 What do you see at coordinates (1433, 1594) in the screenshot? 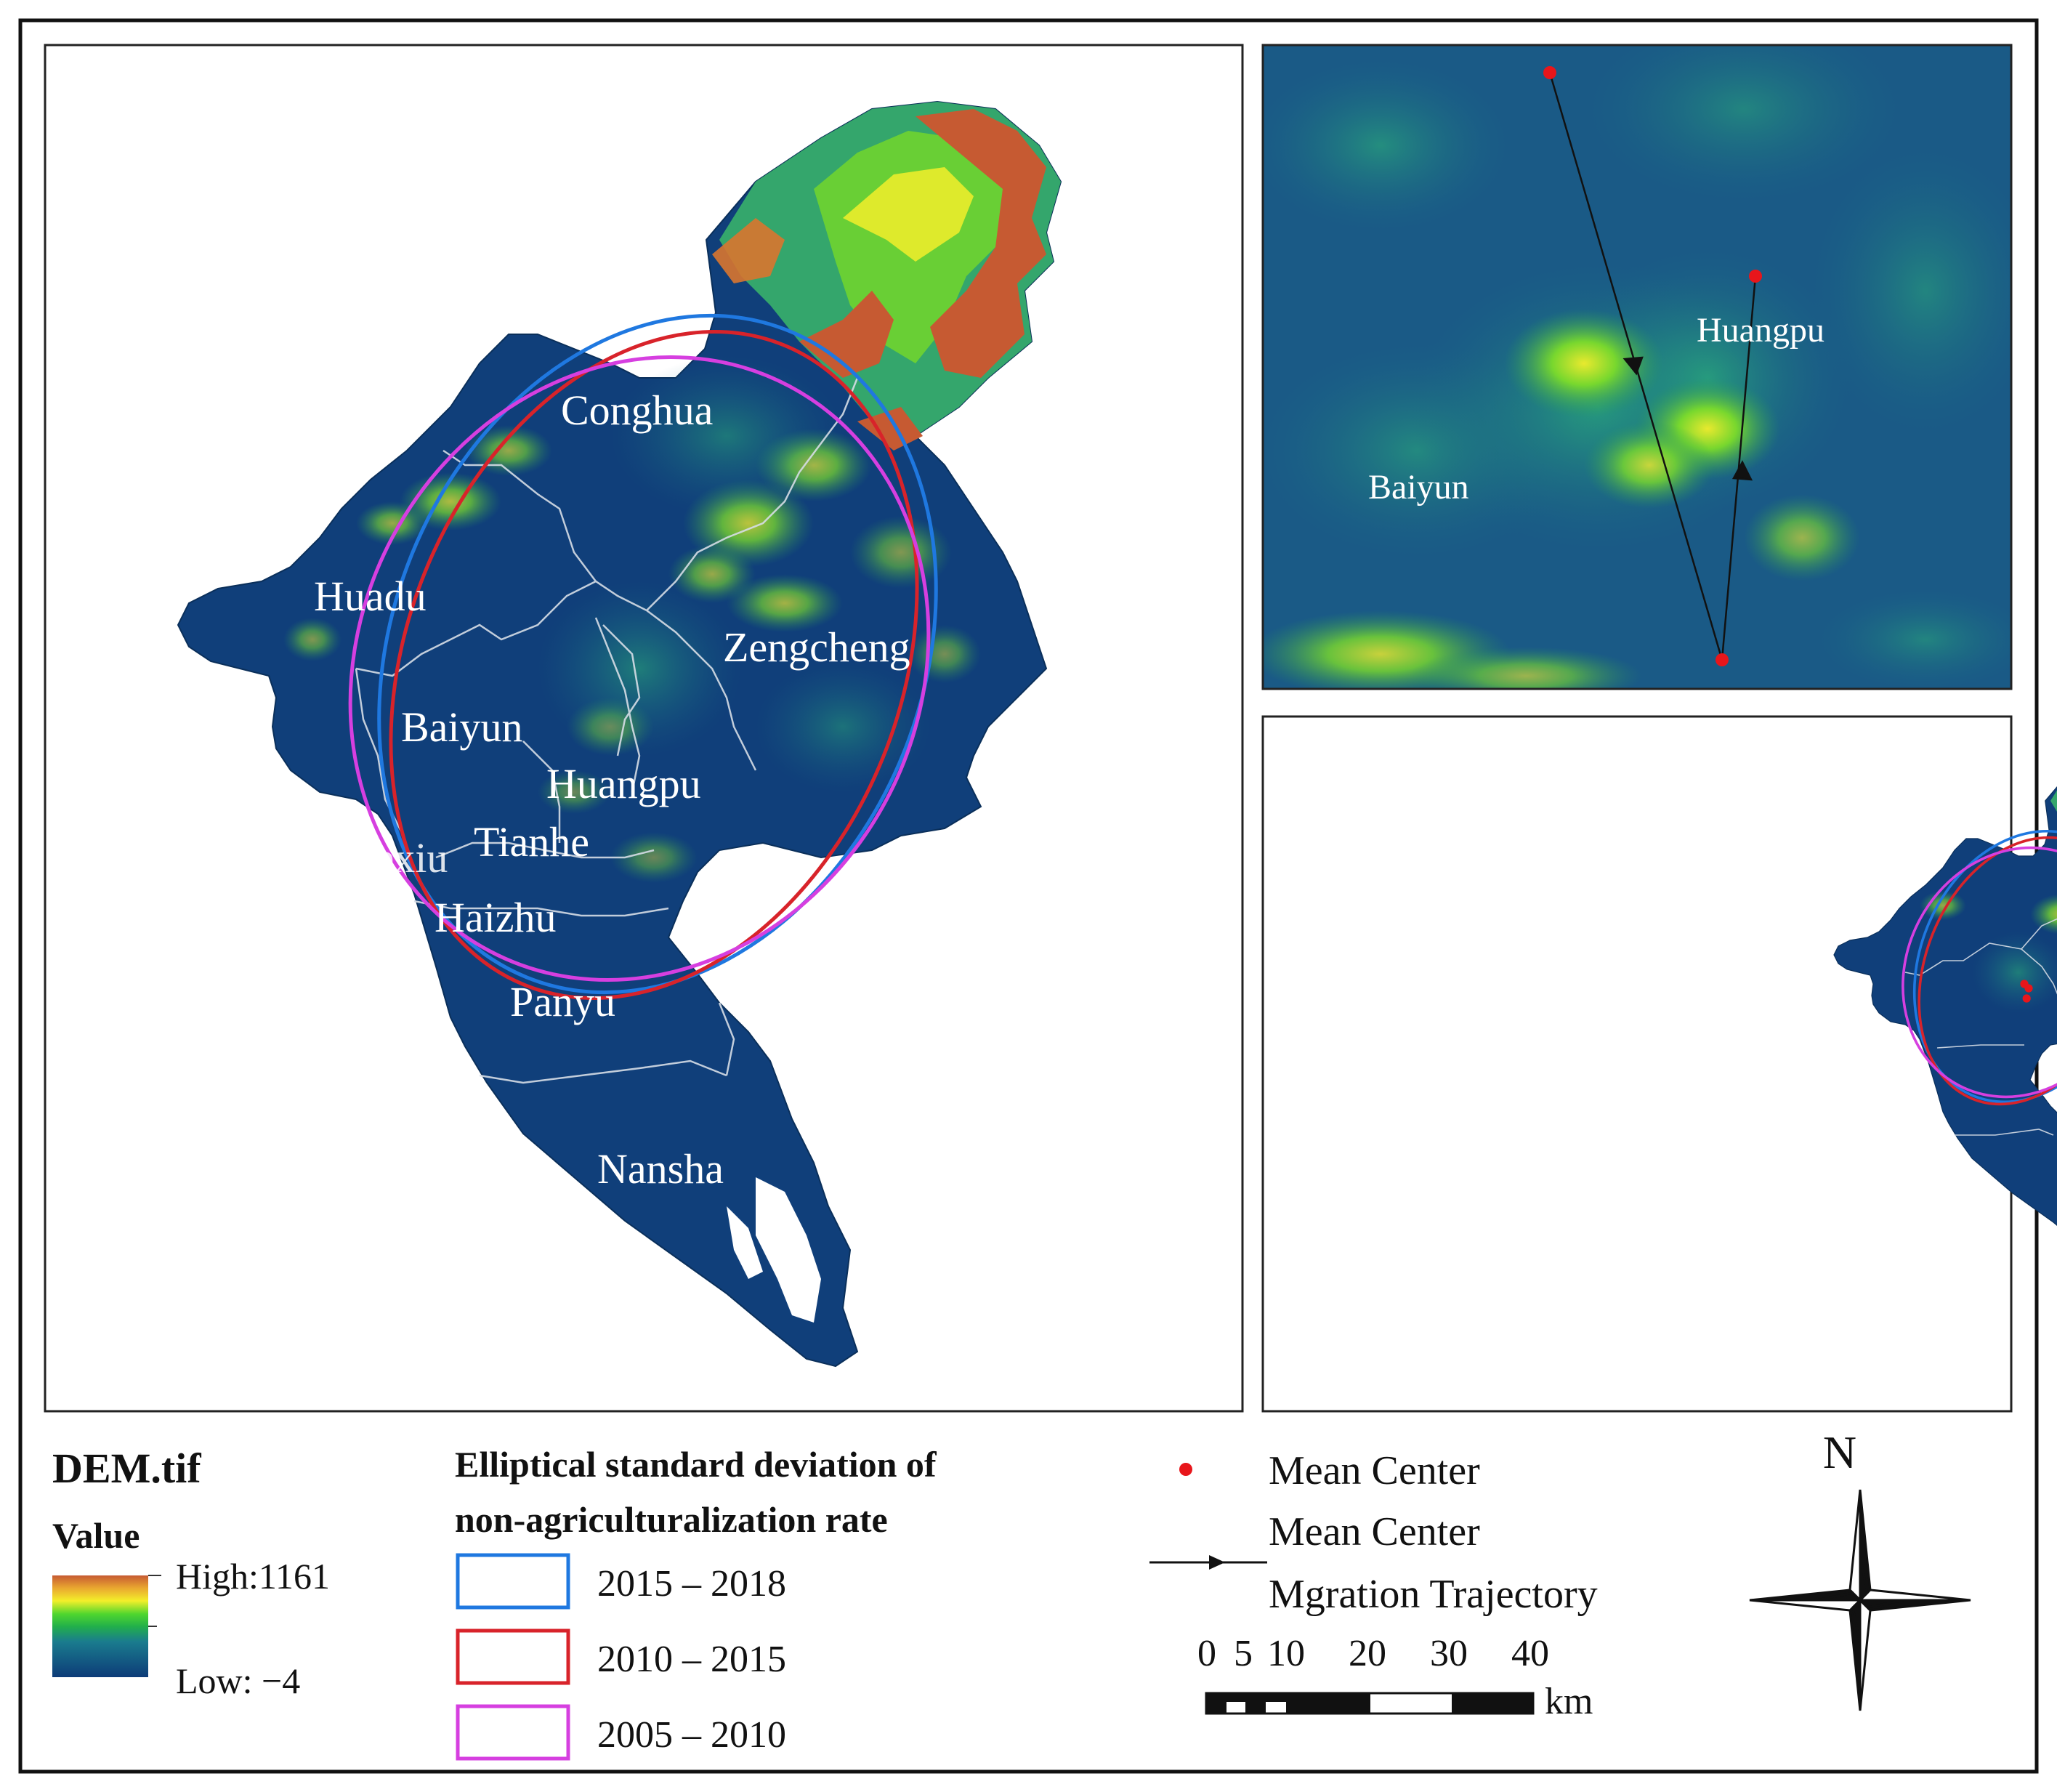
I see `trajectory-legend-label-2: Mgration Trajectory` at bounding box center [1433, 1594].